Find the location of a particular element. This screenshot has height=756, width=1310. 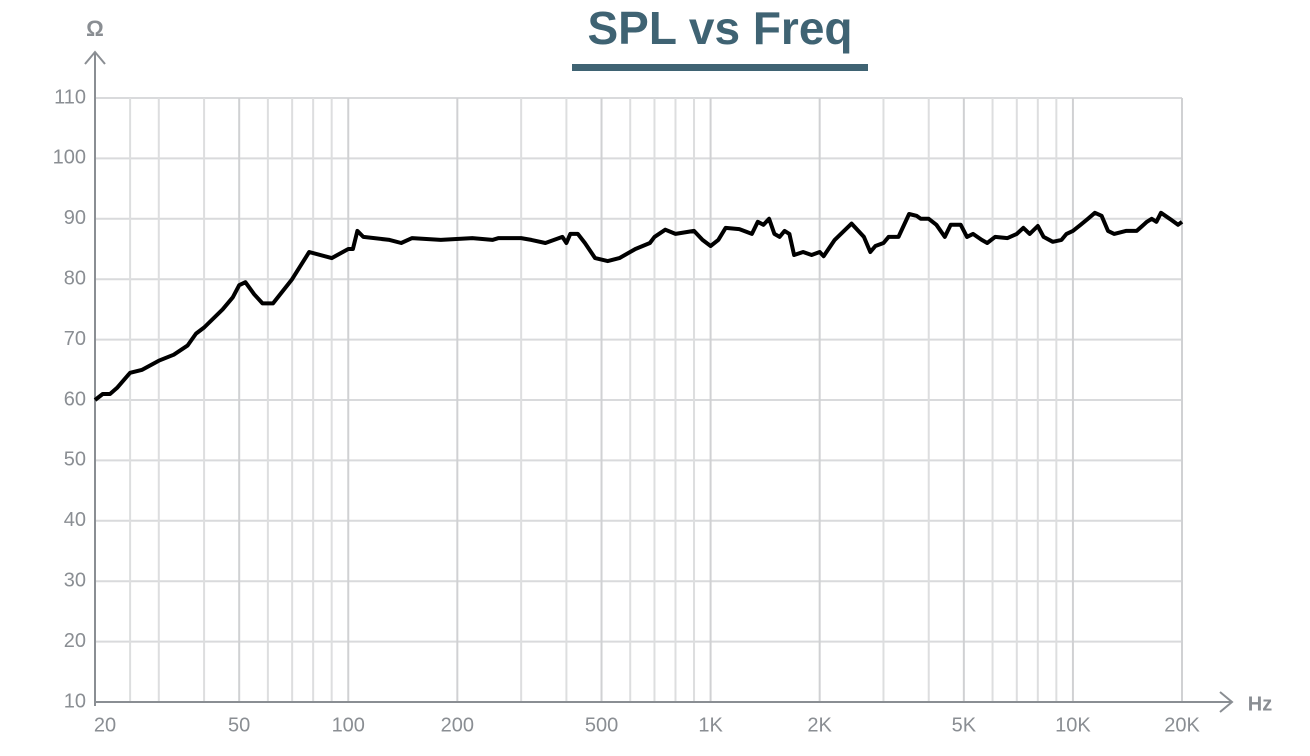

x-tick-label: 500 is located at coordinates (601, 725).